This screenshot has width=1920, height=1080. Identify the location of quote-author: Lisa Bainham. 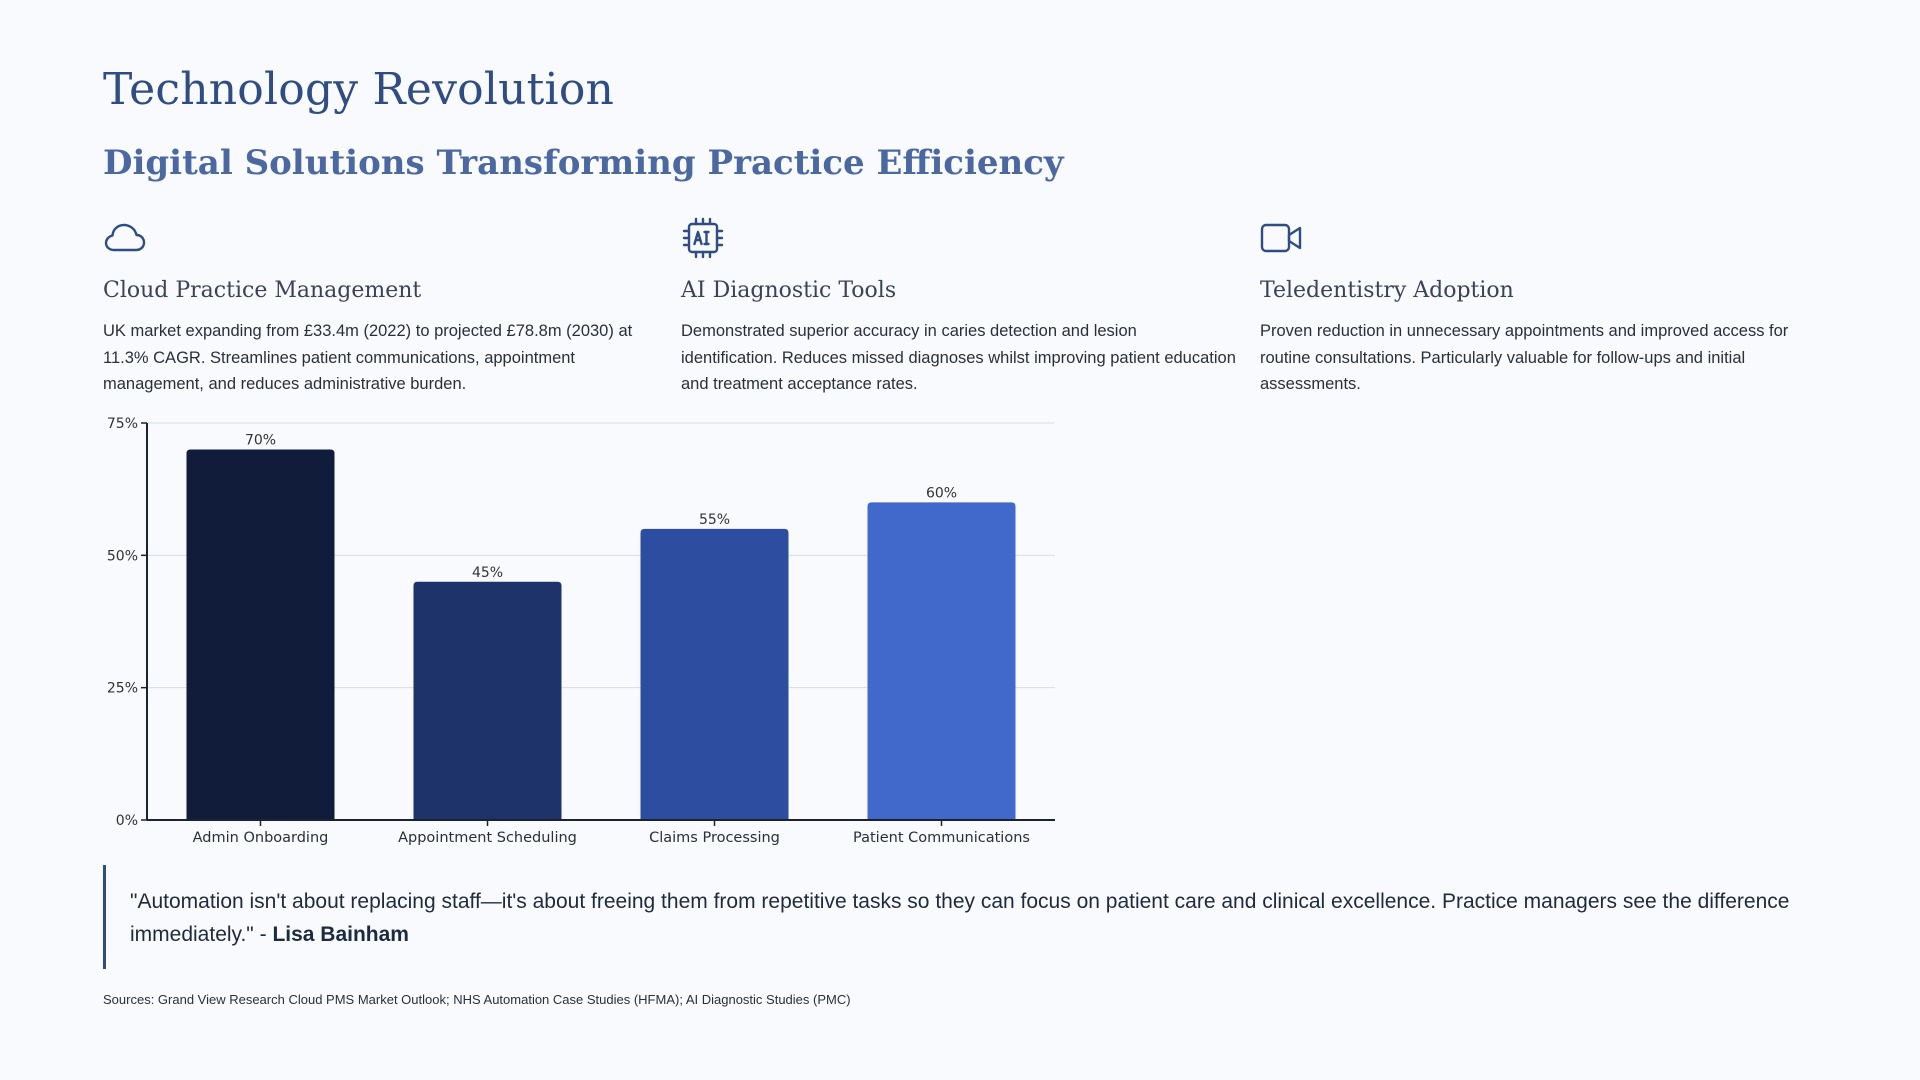
(340, 934).